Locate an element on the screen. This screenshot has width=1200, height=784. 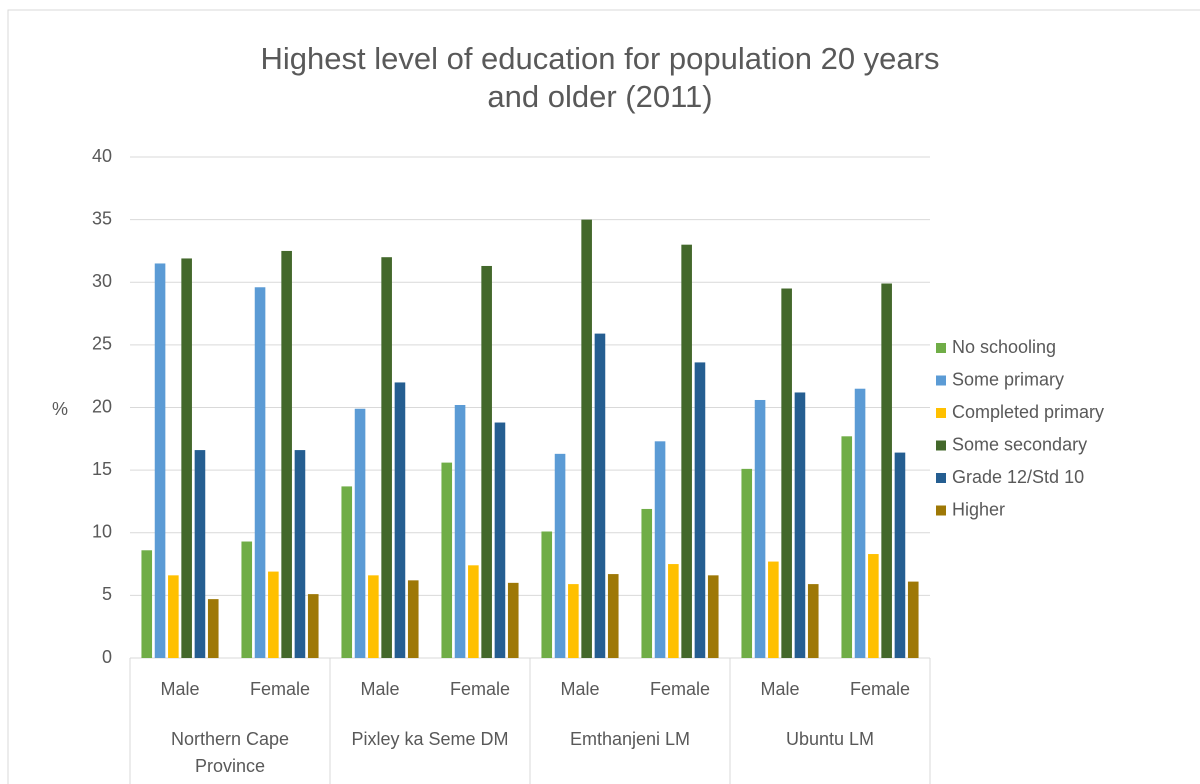
group-label: Pixley ka Seme DM is located at coordinates (430, 739).